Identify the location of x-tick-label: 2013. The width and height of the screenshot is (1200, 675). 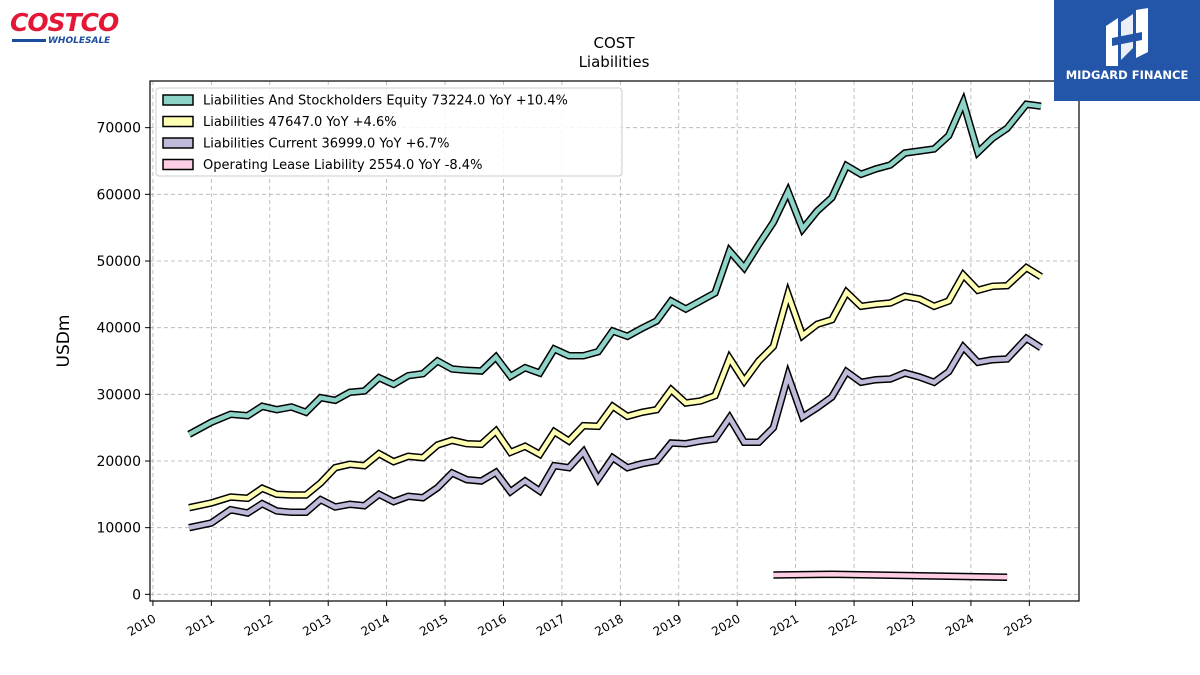
(316, 624).